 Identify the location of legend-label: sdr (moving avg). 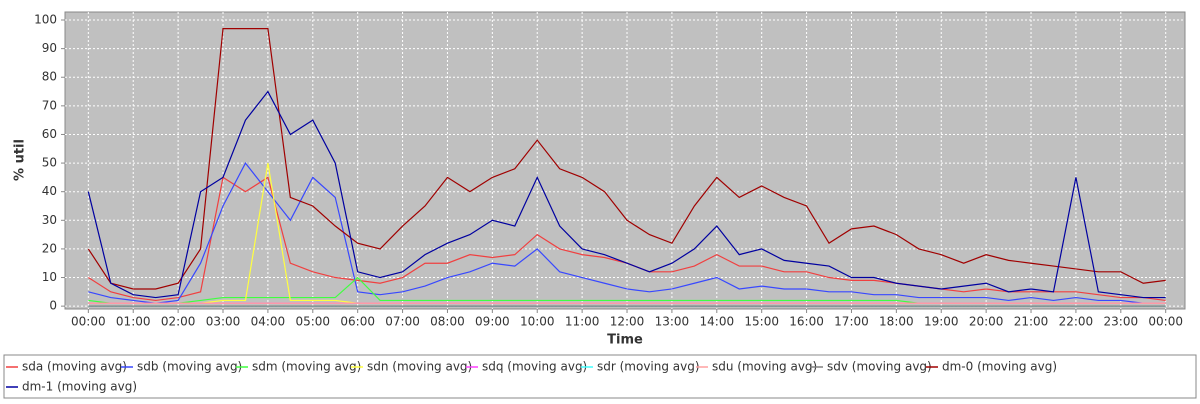
(648, 367).